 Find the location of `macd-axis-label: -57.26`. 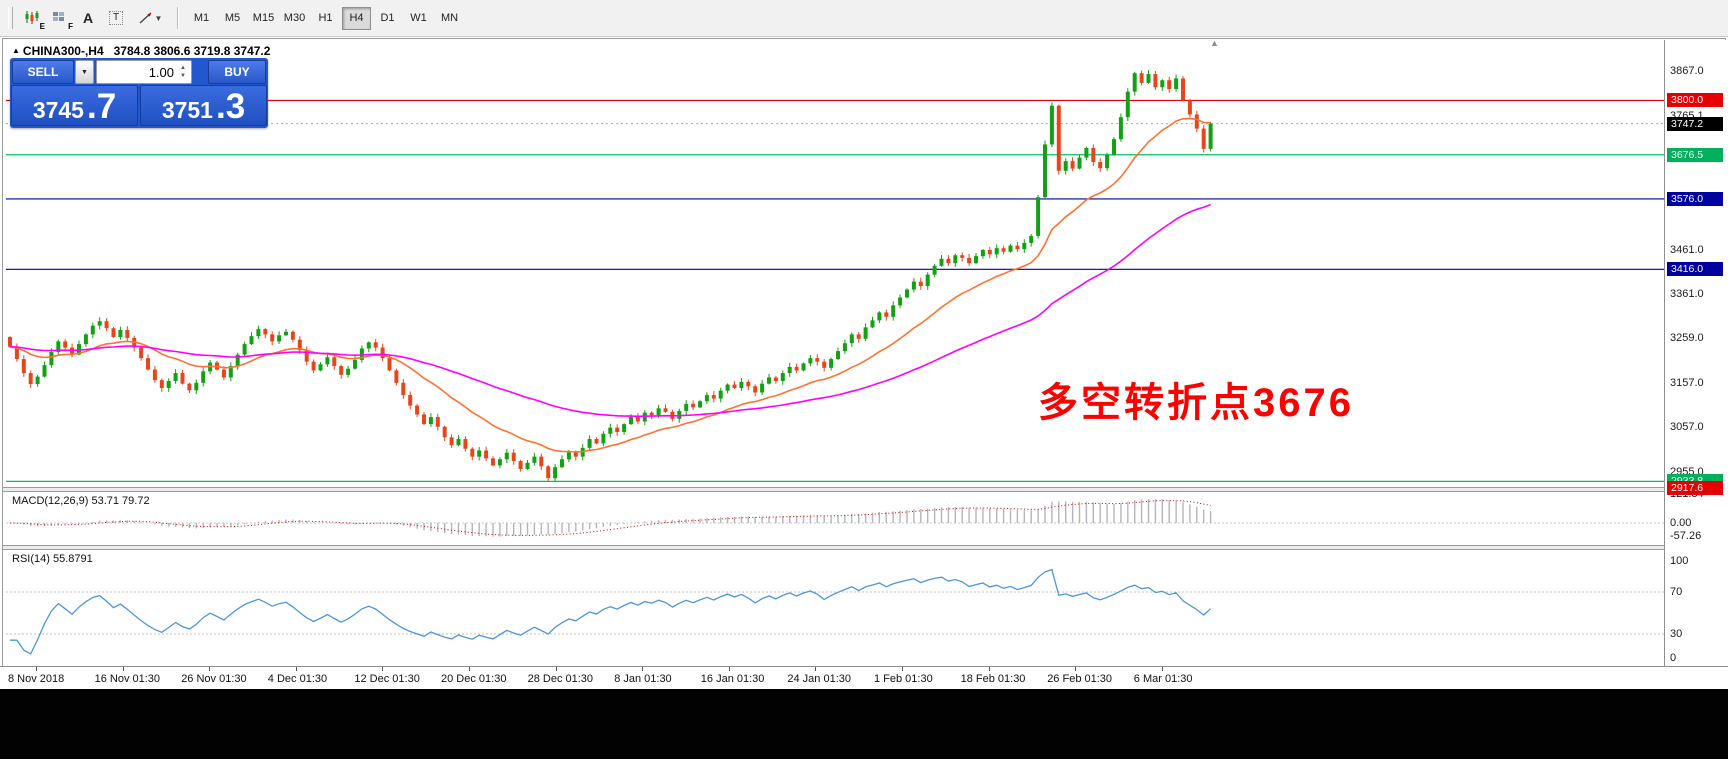

macd-axis-label: -57.26 is located at coordinates (1686, 536).